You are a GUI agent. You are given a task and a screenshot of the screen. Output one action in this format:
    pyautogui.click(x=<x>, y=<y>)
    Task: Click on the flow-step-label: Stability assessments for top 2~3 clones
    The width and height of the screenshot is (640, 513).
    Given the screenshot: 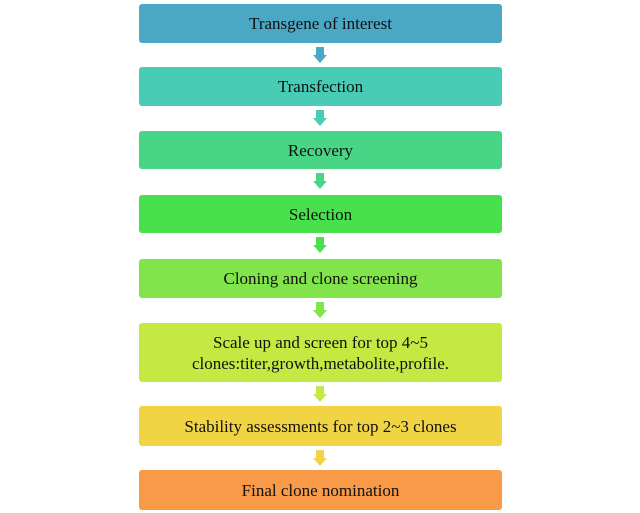 What is the action you would take?
    pyautogui.click(x=320, y=426)
    